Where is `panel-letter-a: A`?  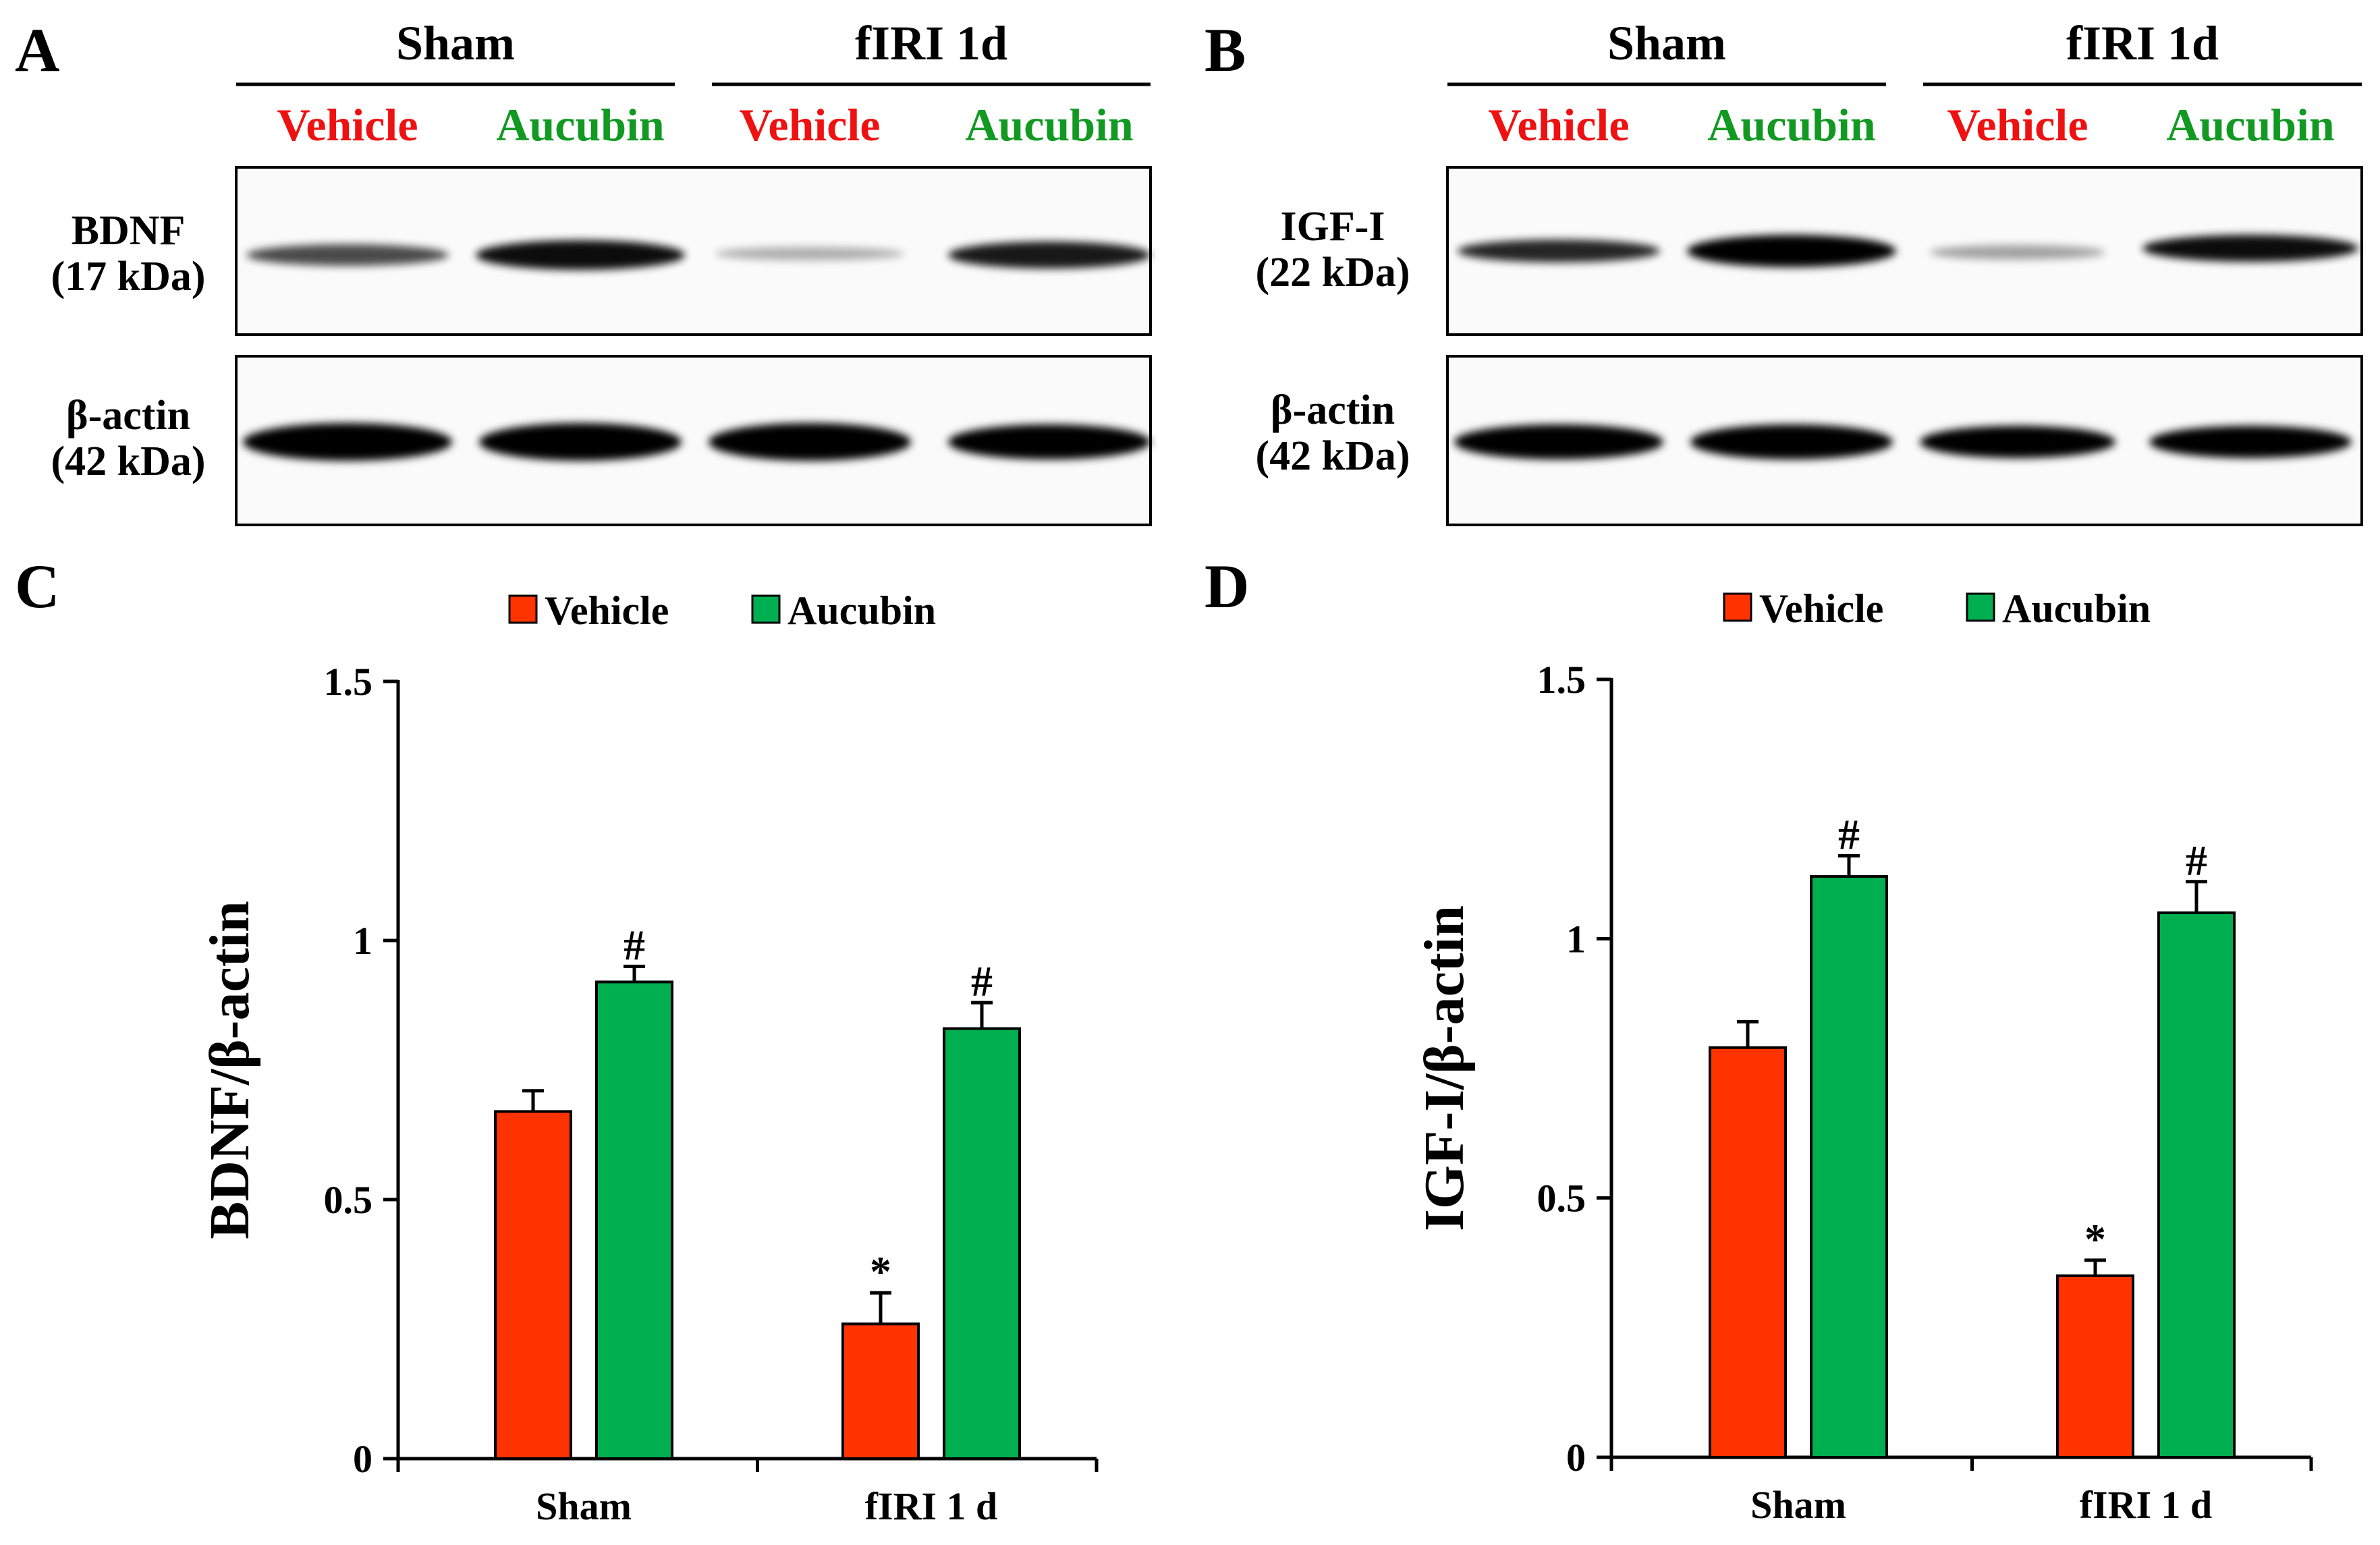 panel-letter-a: A is located at coordinates (37, 50).